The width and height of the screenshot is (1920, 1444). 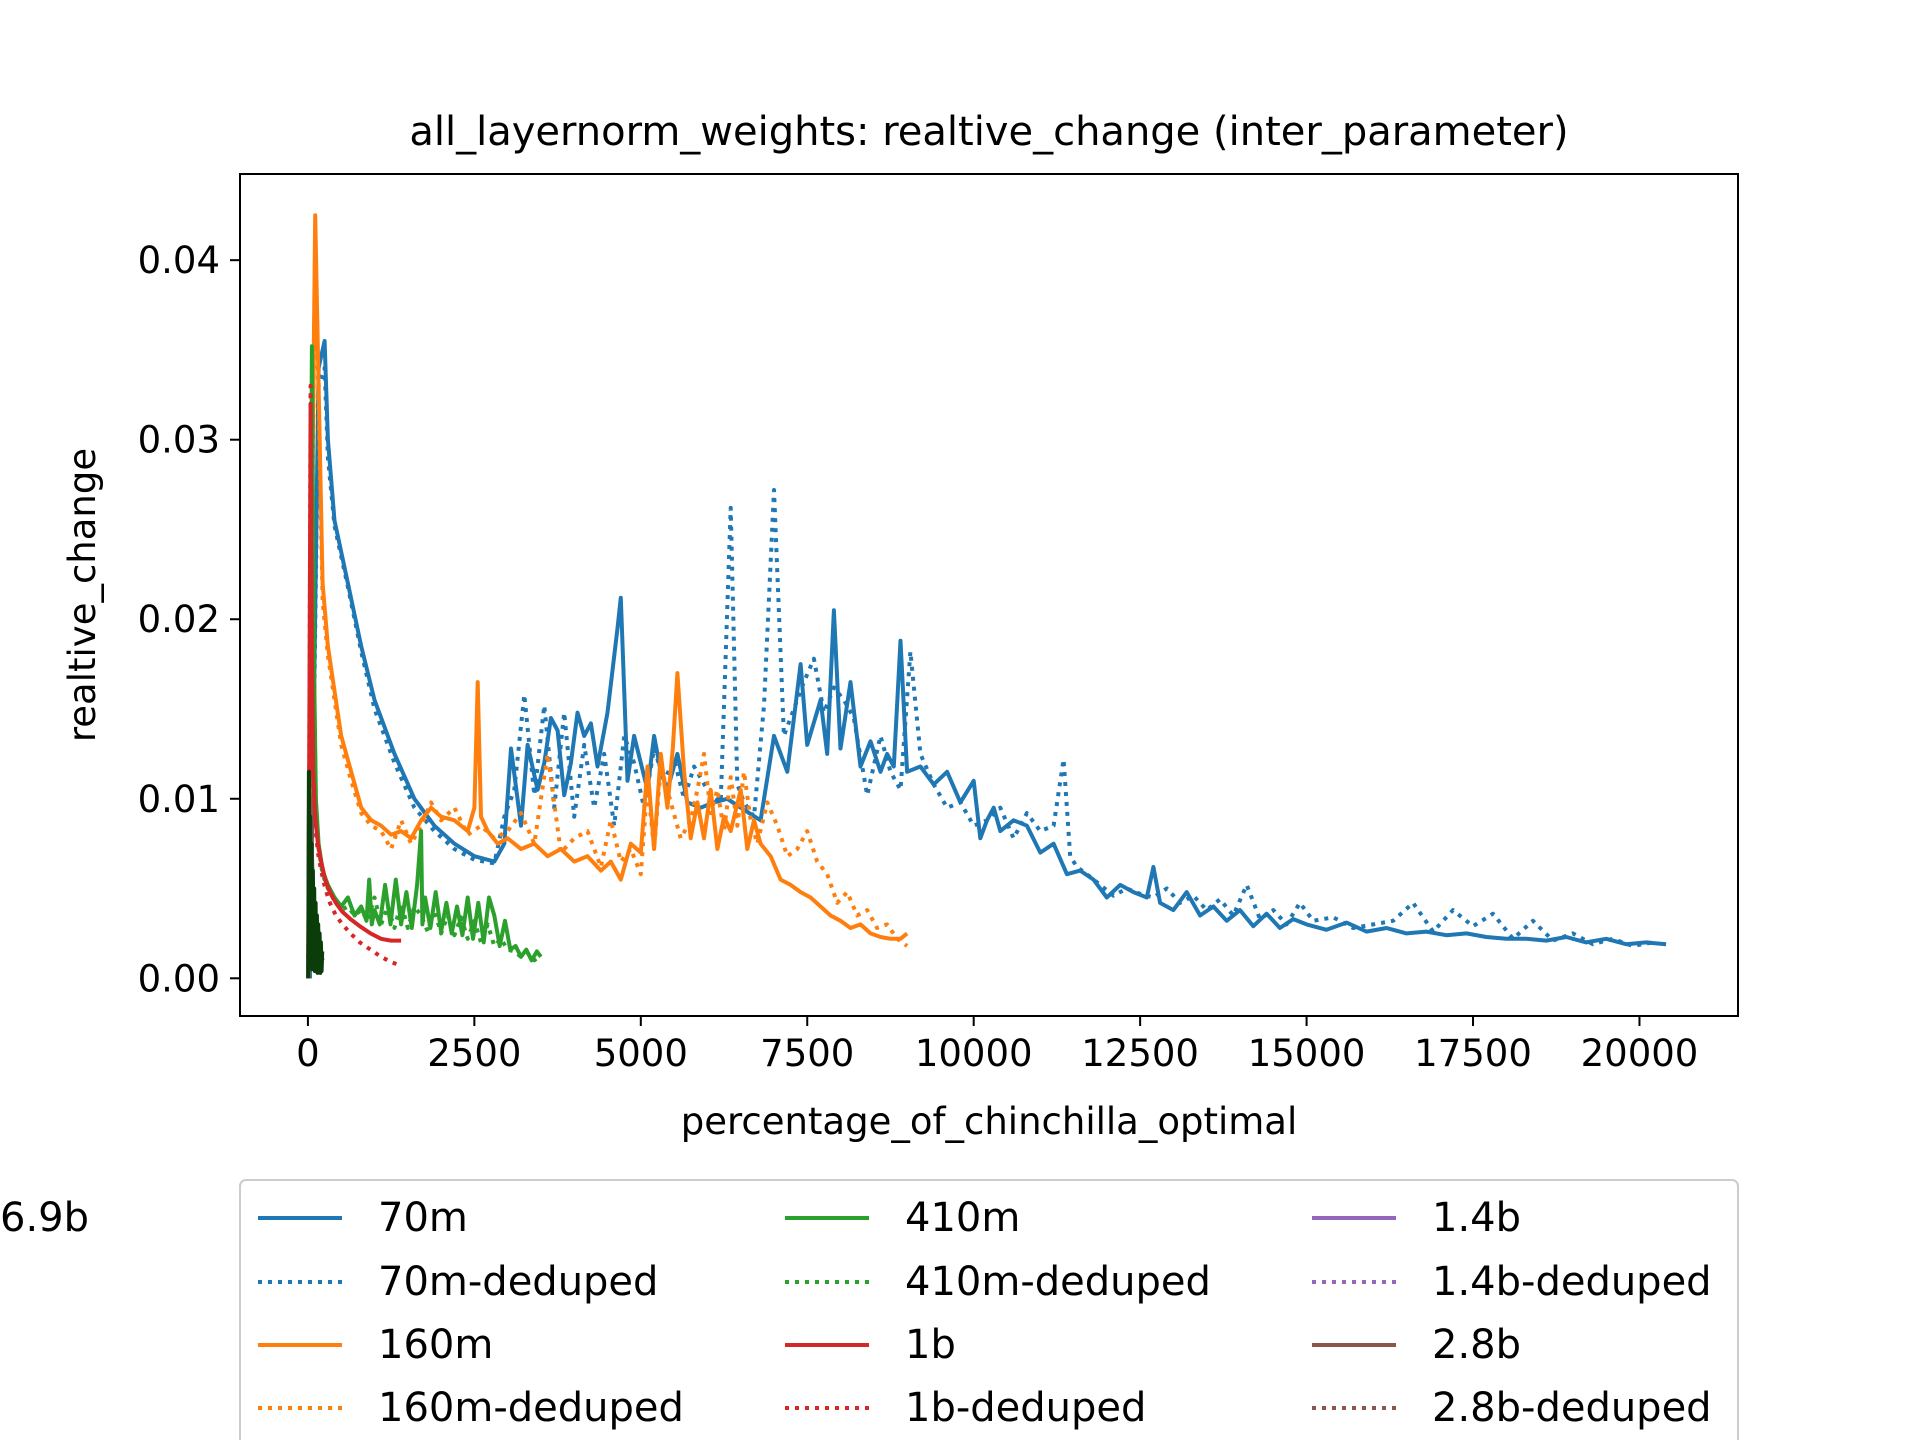 I want to click on y-tick-label: 0.02, so click(x=179, y=619).